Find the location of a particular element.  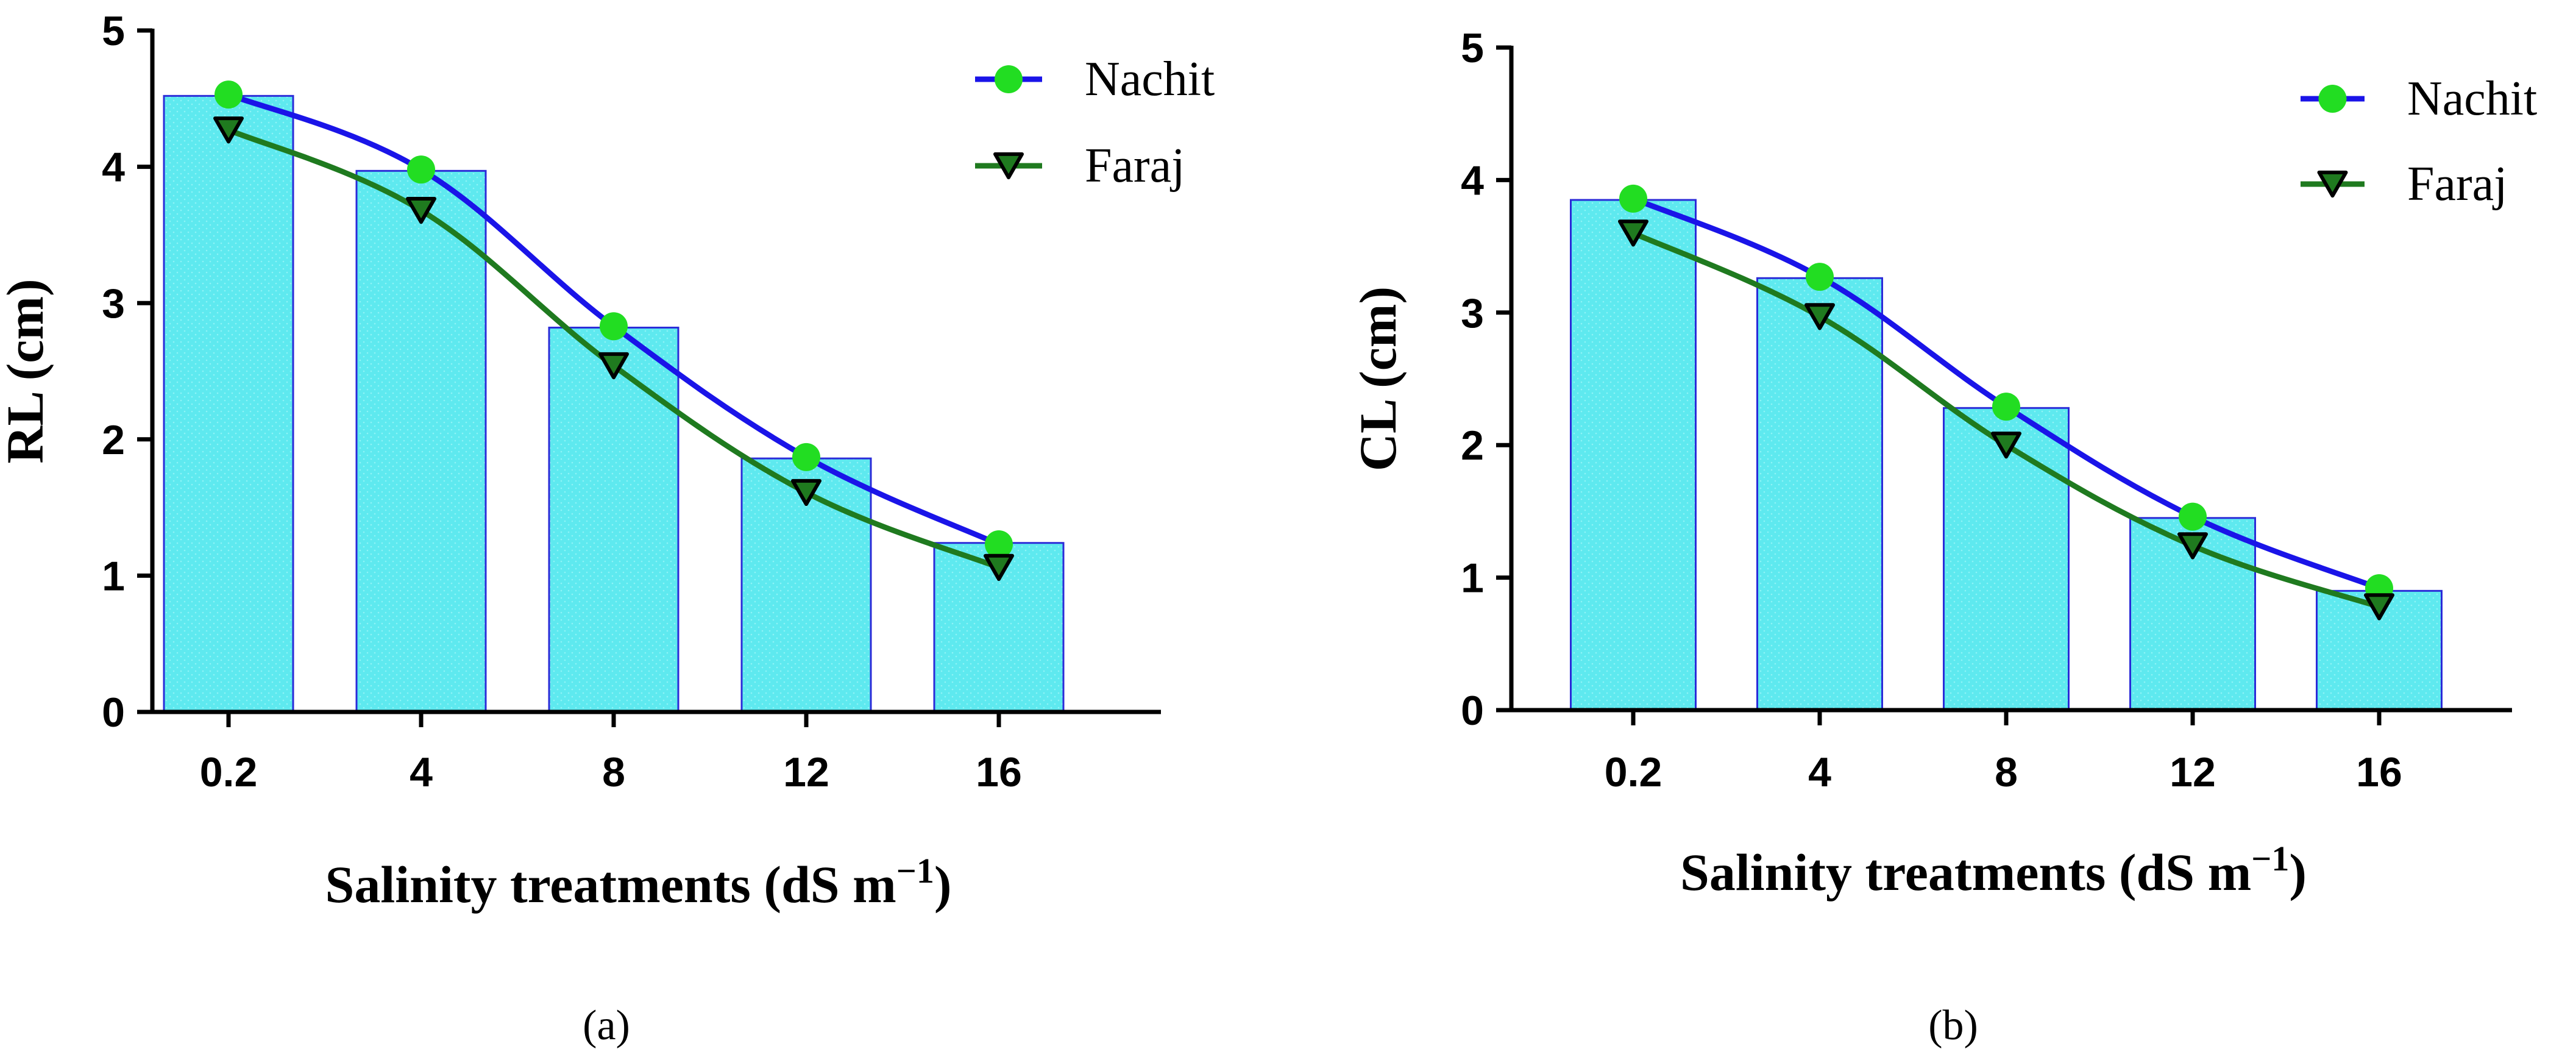

panel-label: (b) is located at coordinates (1953, 1025).